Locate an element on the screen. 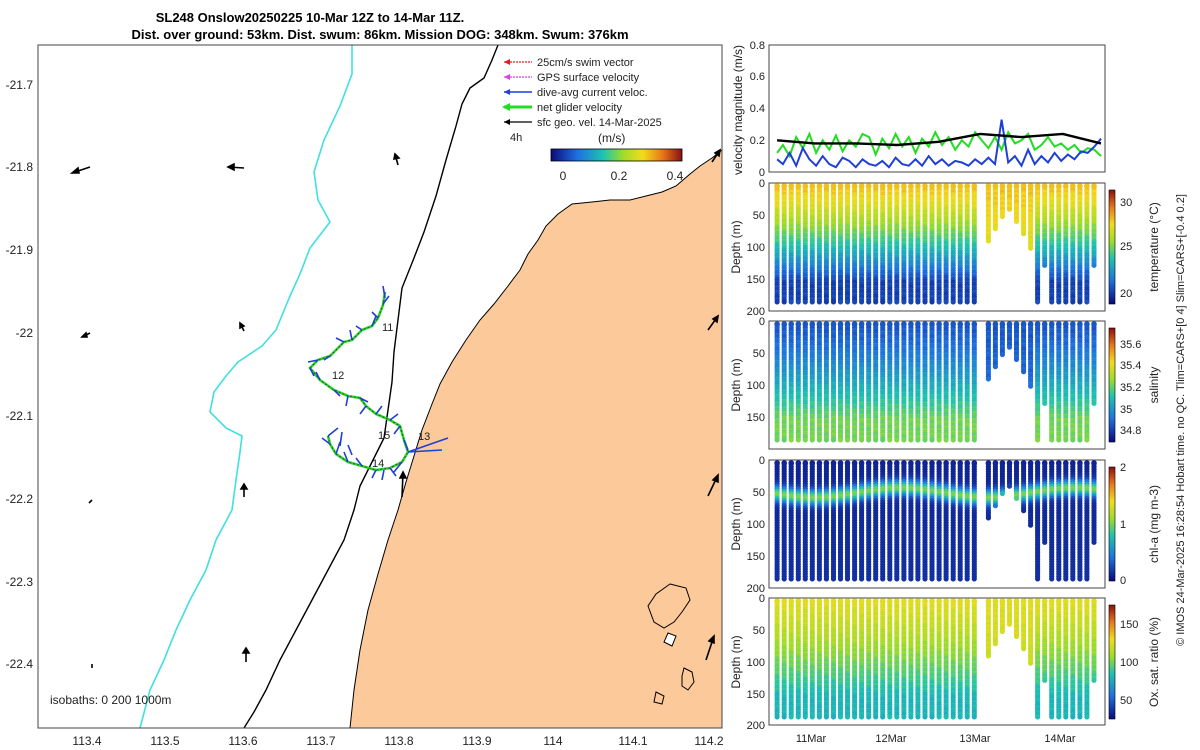  lon-tick: 113.6 is located at coordinates (242, 741).